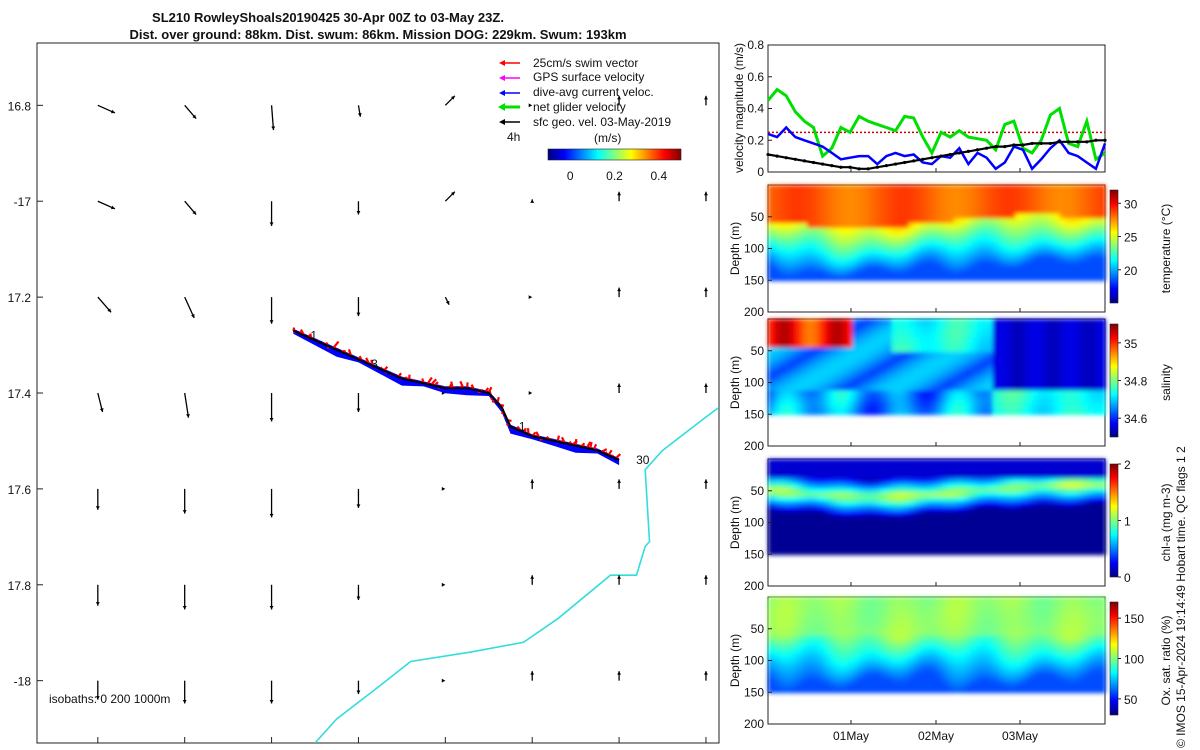 The width and height of the screenshot is (1200, 750). What do you see at coordinates (914, 161) in the screenshot?
I see `velocity-marker` at bounding box center [914, 161].